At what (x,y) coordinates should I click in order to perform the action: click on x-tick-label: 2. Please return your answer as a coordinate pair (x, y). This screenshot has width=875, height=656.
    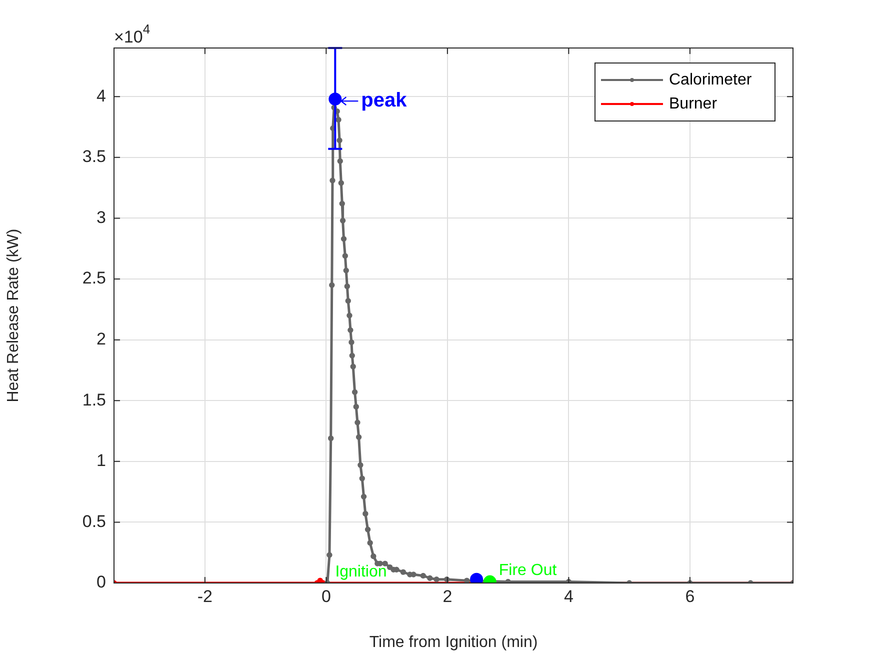
    Looking at the image, I should click on (447, 596).